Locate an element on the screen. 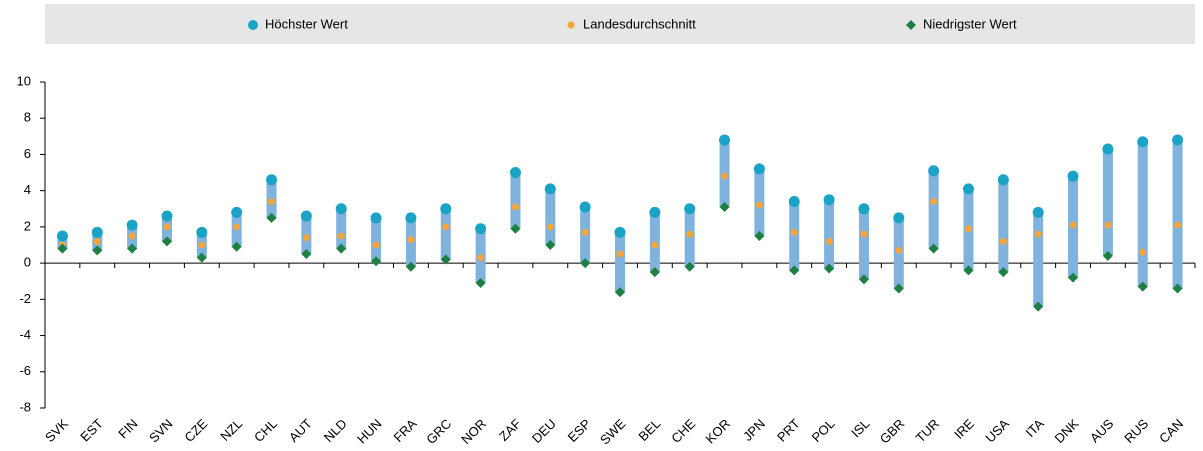  x-tick-label: CAN is located at coordinates (1171, 431).